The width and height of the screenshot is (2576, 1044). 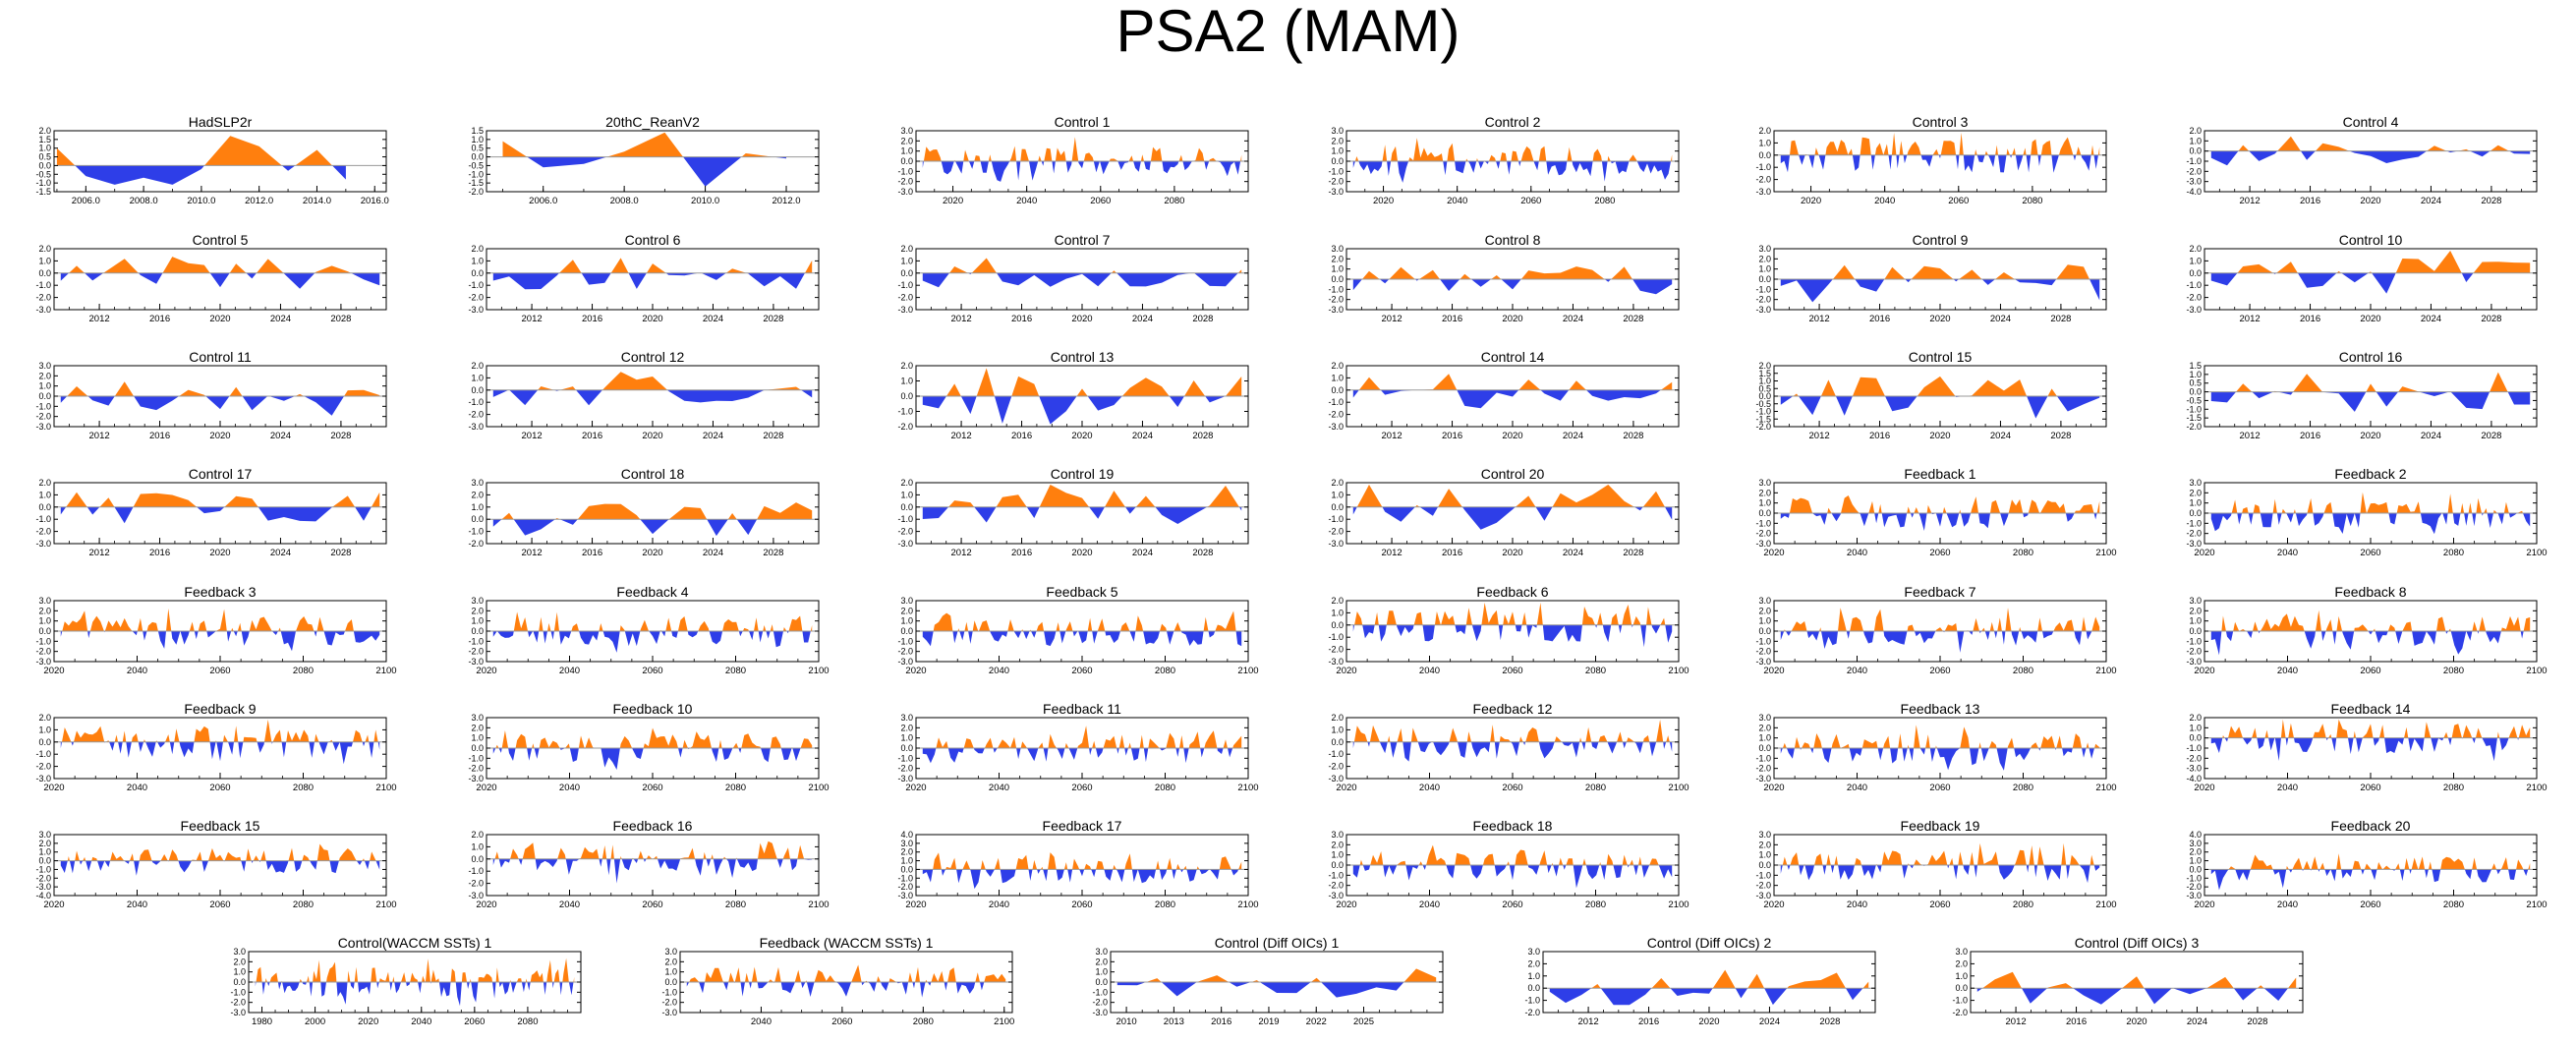 I want to click on panel-title: Control 5, so click(x=221, y=240).